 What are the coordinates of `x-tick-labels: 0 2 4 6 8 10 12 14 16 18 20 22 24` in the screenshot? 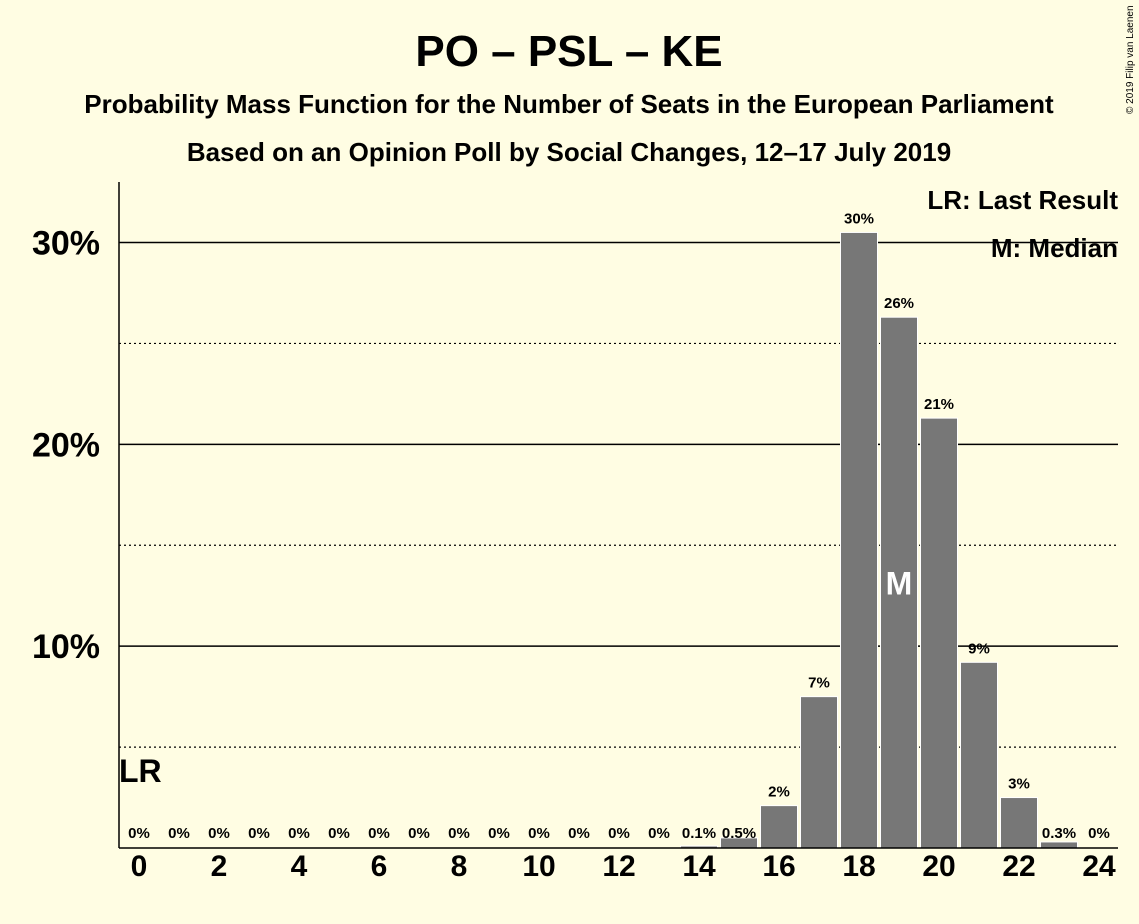 It's located at (623, 866).